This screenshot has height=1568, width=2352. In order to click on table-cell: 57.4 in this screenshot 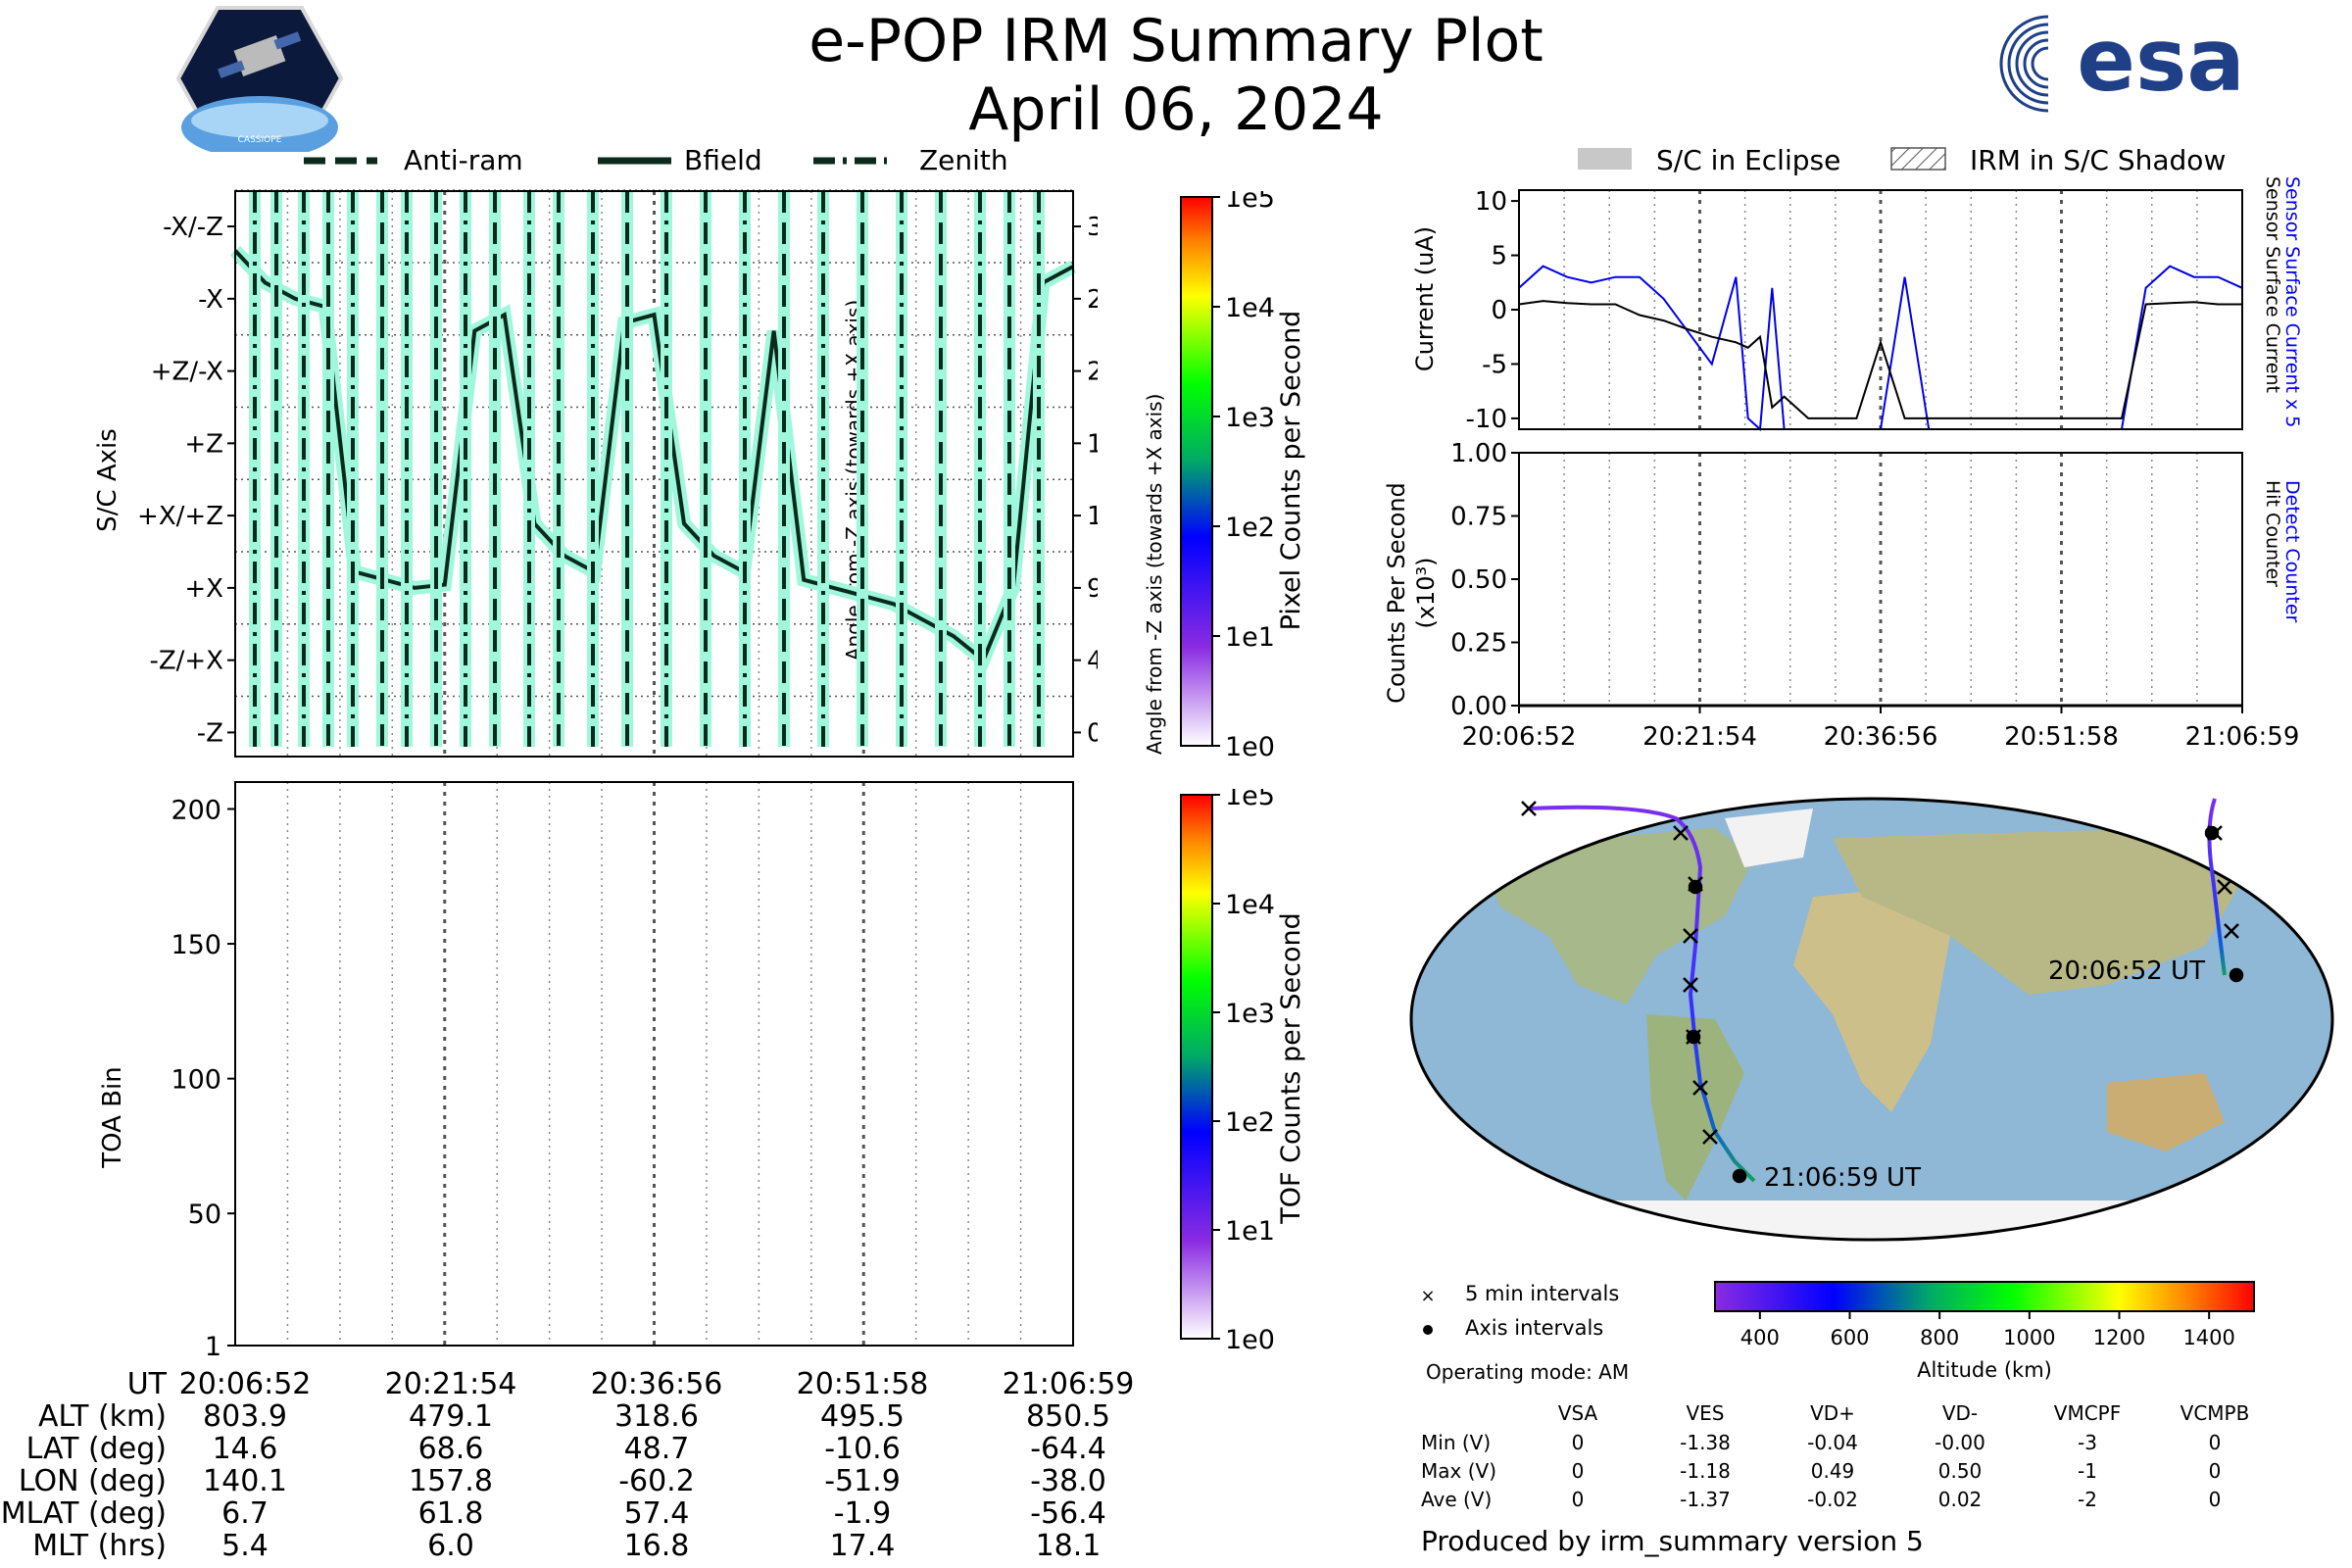, I will do `click(656, 1513)`.